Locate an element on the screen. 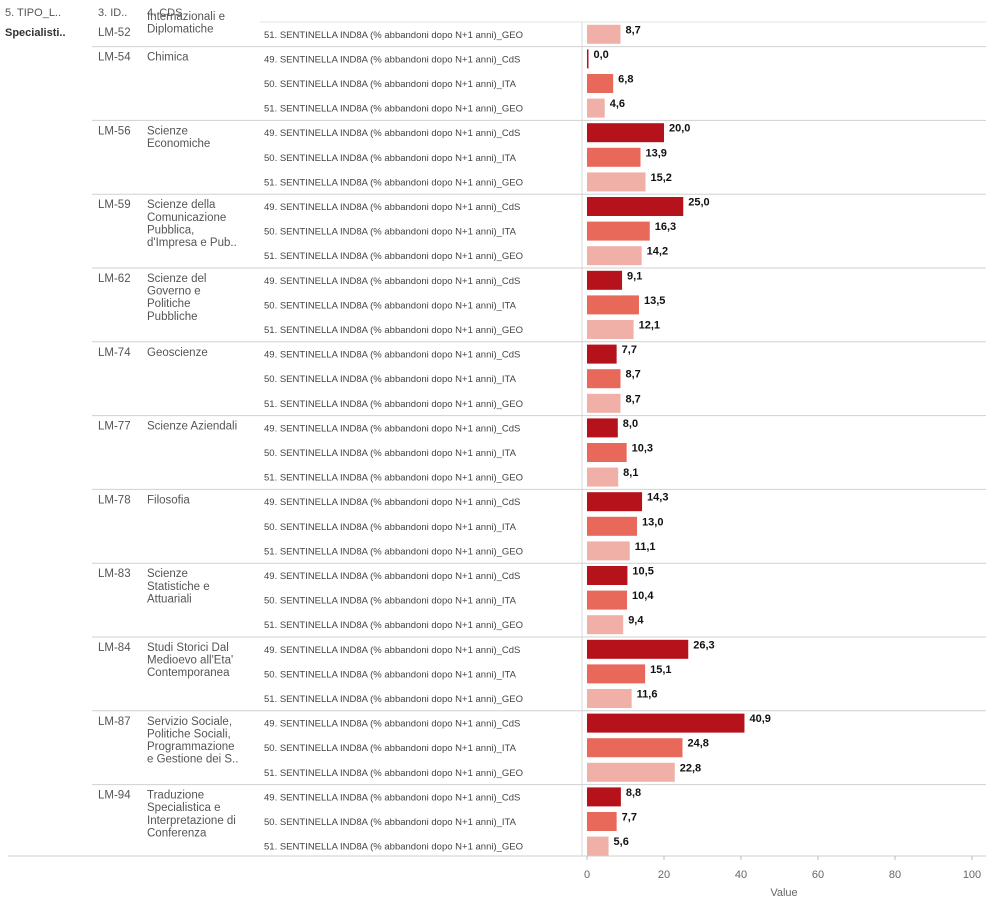  group-id: LM-74 is located at coordinates (114, 353).